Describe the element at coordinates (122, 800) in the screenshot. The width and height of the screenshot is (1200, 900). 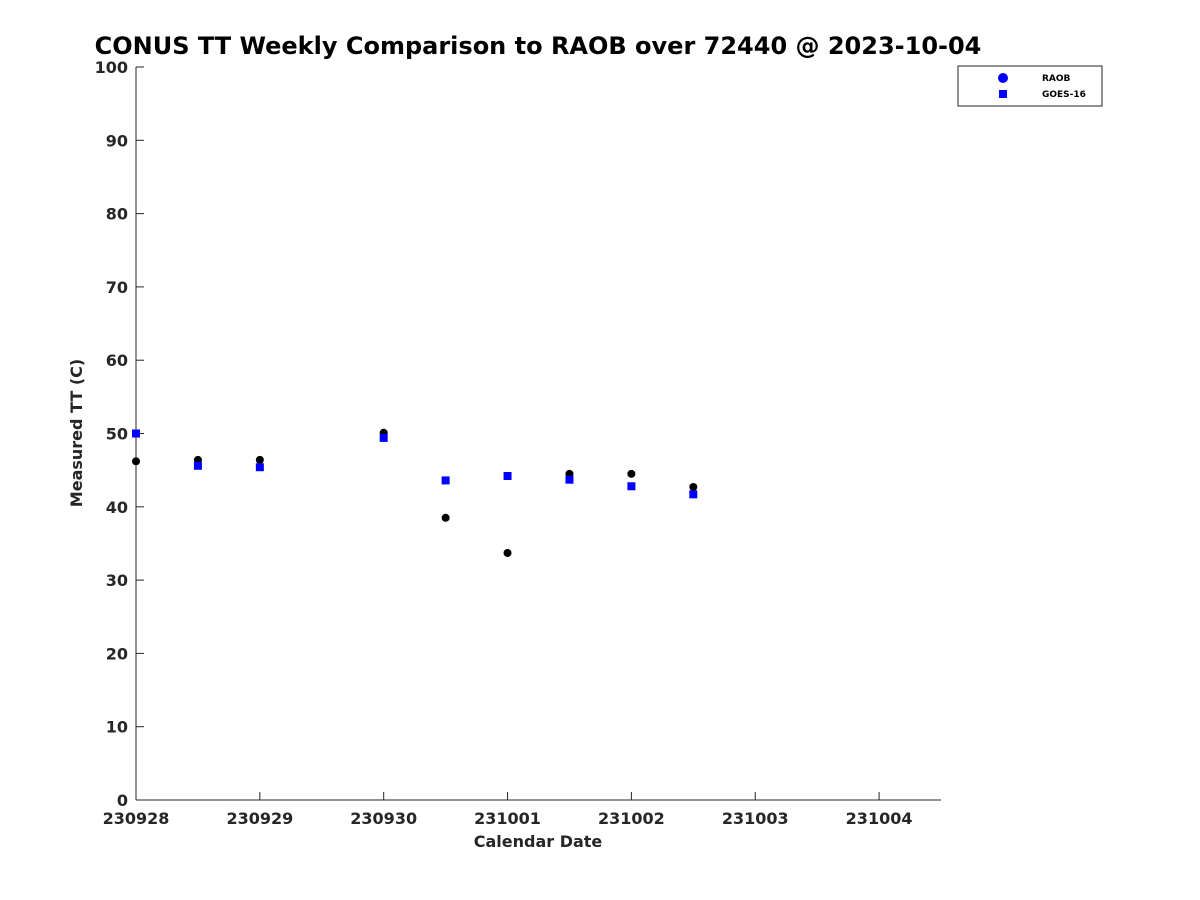
I see `y-tick-label: 0` at that location.